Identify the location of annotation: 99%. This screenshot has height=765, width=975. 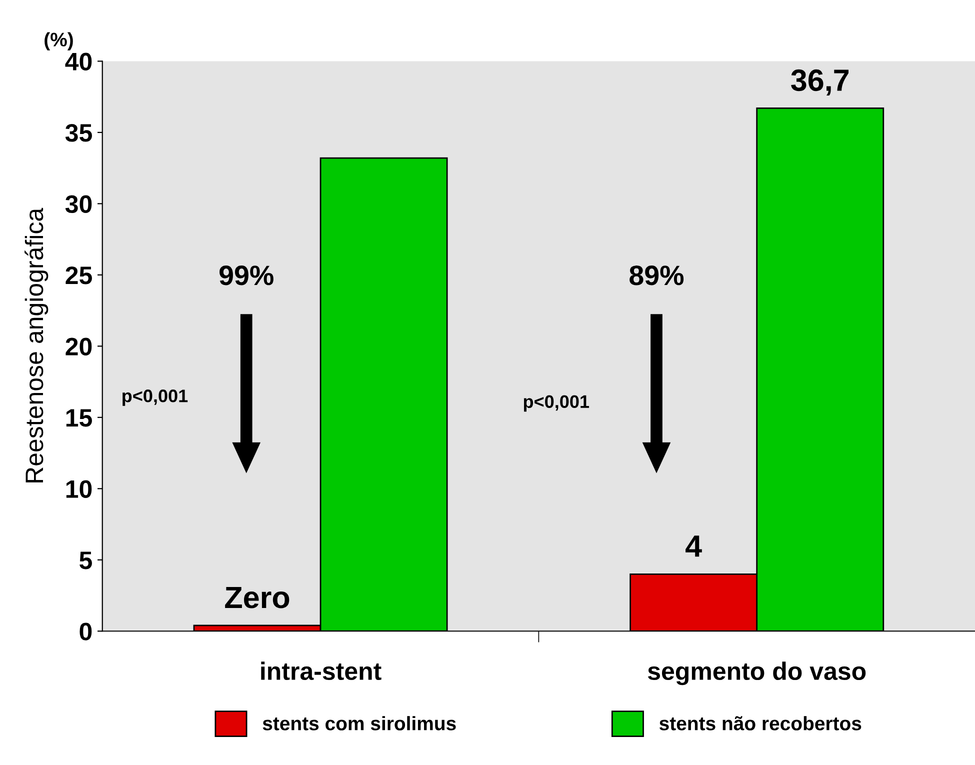
(247, 276).